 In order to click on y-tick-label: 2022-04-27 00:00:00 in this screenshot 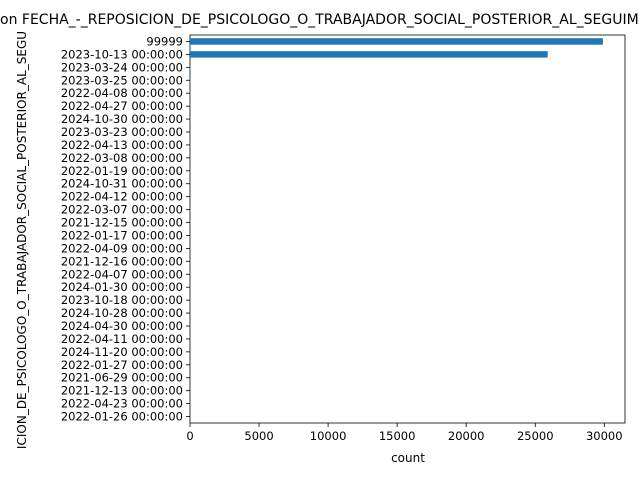, I will do `click(122, 106)`.